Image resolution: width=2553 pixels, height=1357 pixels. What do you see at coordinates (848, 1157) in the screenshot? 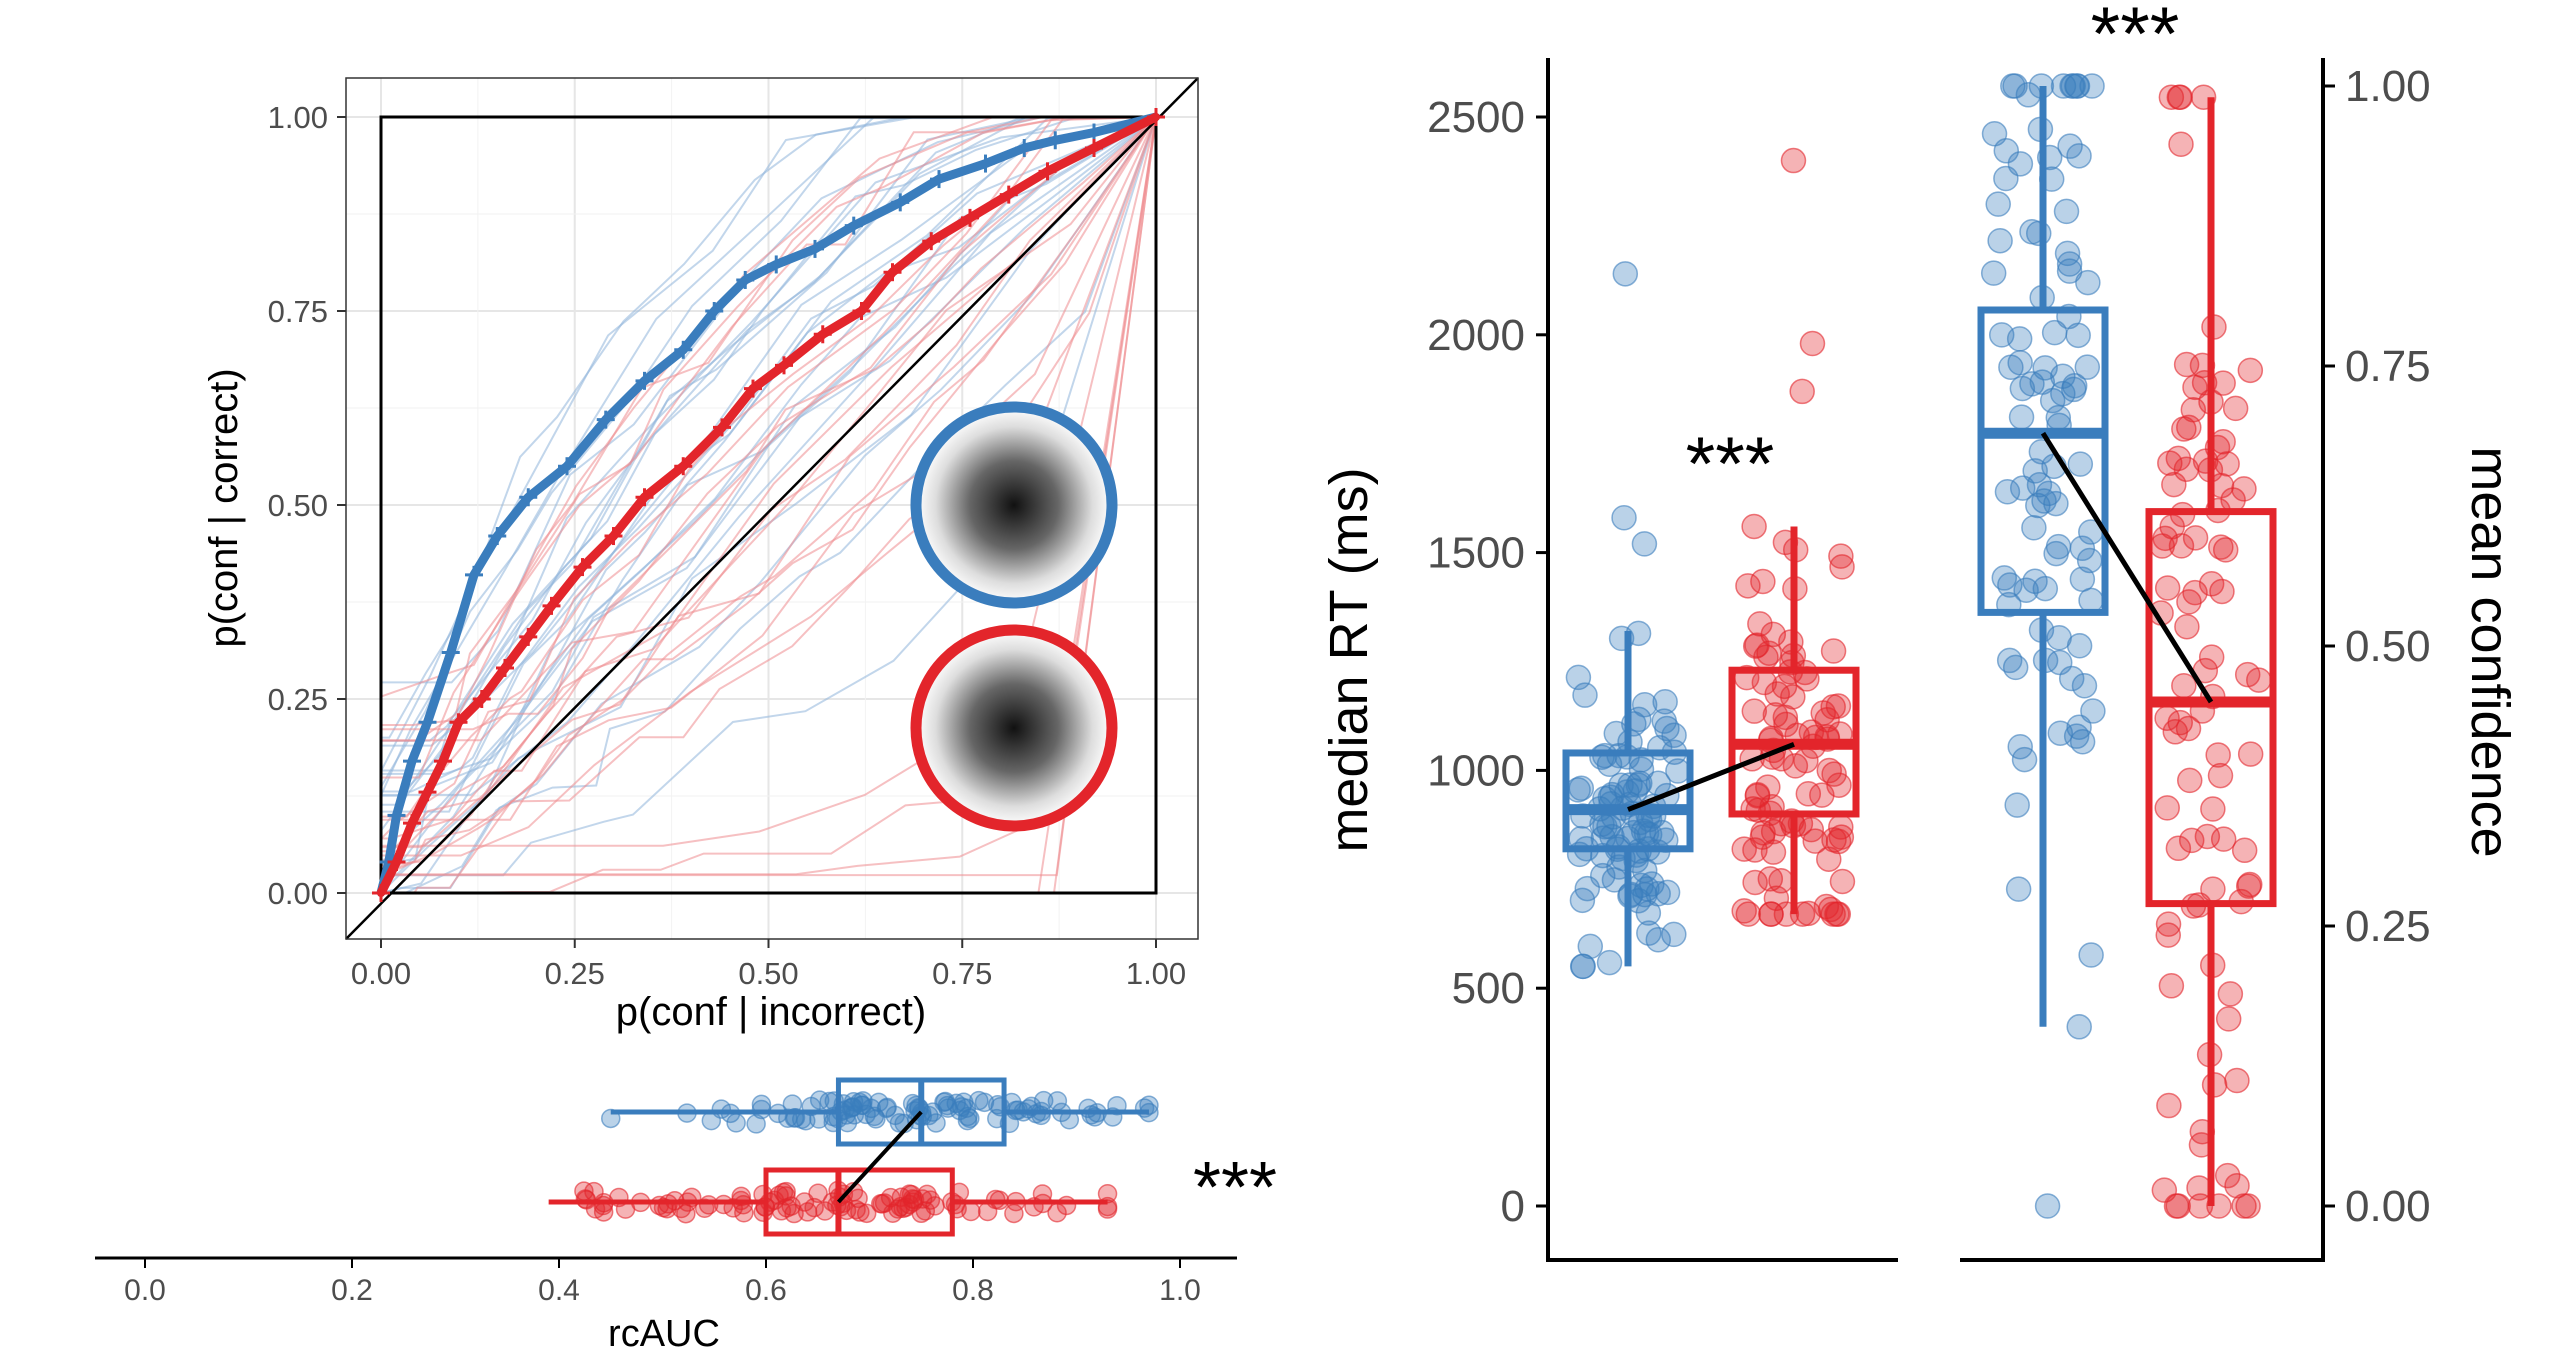
I see `rcauc-boxplots` at bounding box center [848, 1157].